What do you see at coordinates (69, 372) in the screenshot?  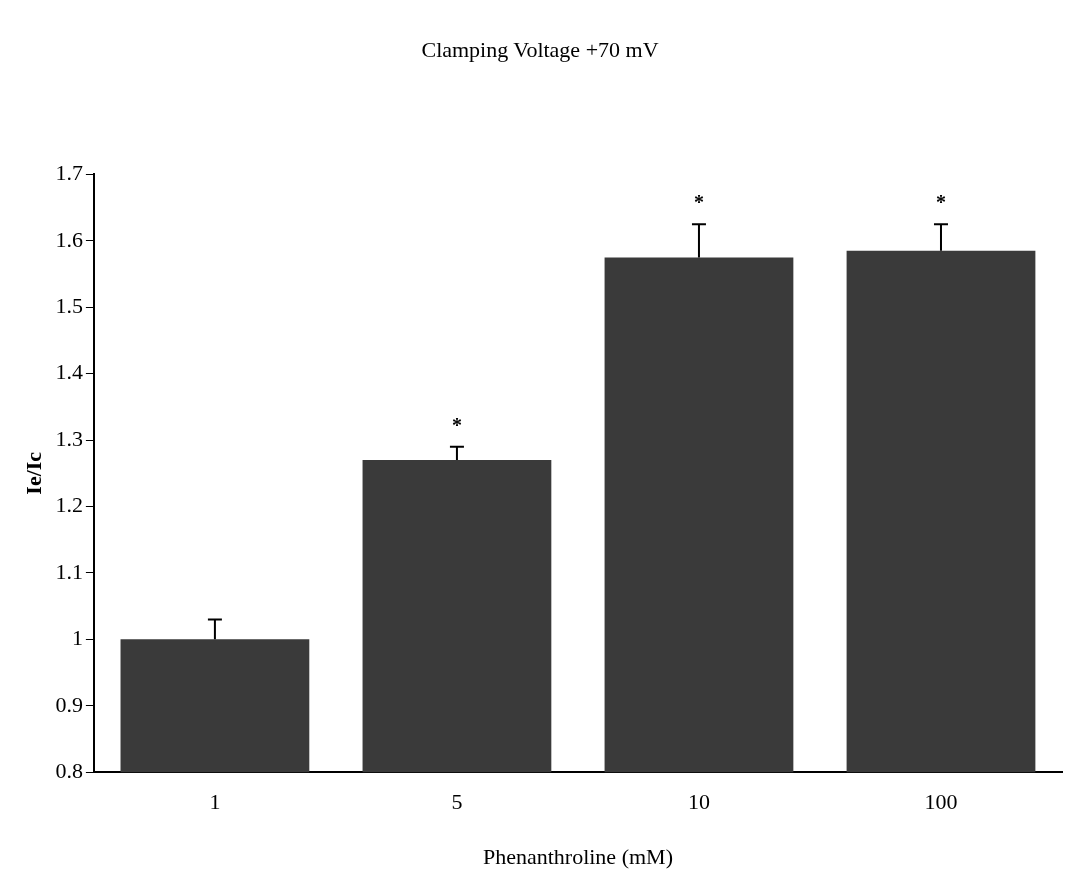 I see `y-tick-label: 1.4` at bounding box center [69, 372].